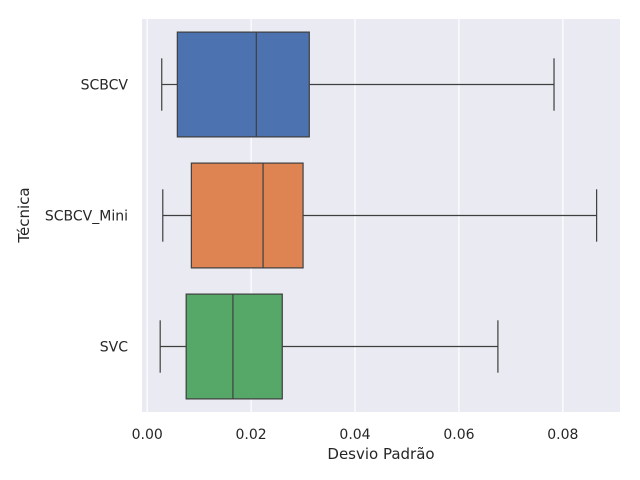 The height and width of the screenshot is (480, 640). Describe the element at coordinates (114, 348) in the screenshot. I see `y-tick-label: SVC` at that location.